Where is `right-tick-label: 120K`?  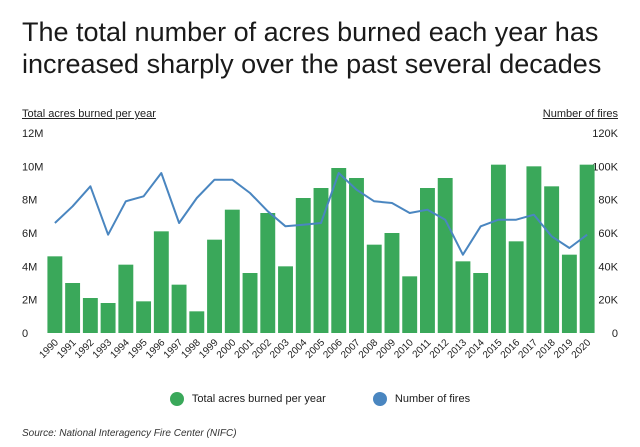 right-tick-label: 120K is located at coordinates (605, 134).